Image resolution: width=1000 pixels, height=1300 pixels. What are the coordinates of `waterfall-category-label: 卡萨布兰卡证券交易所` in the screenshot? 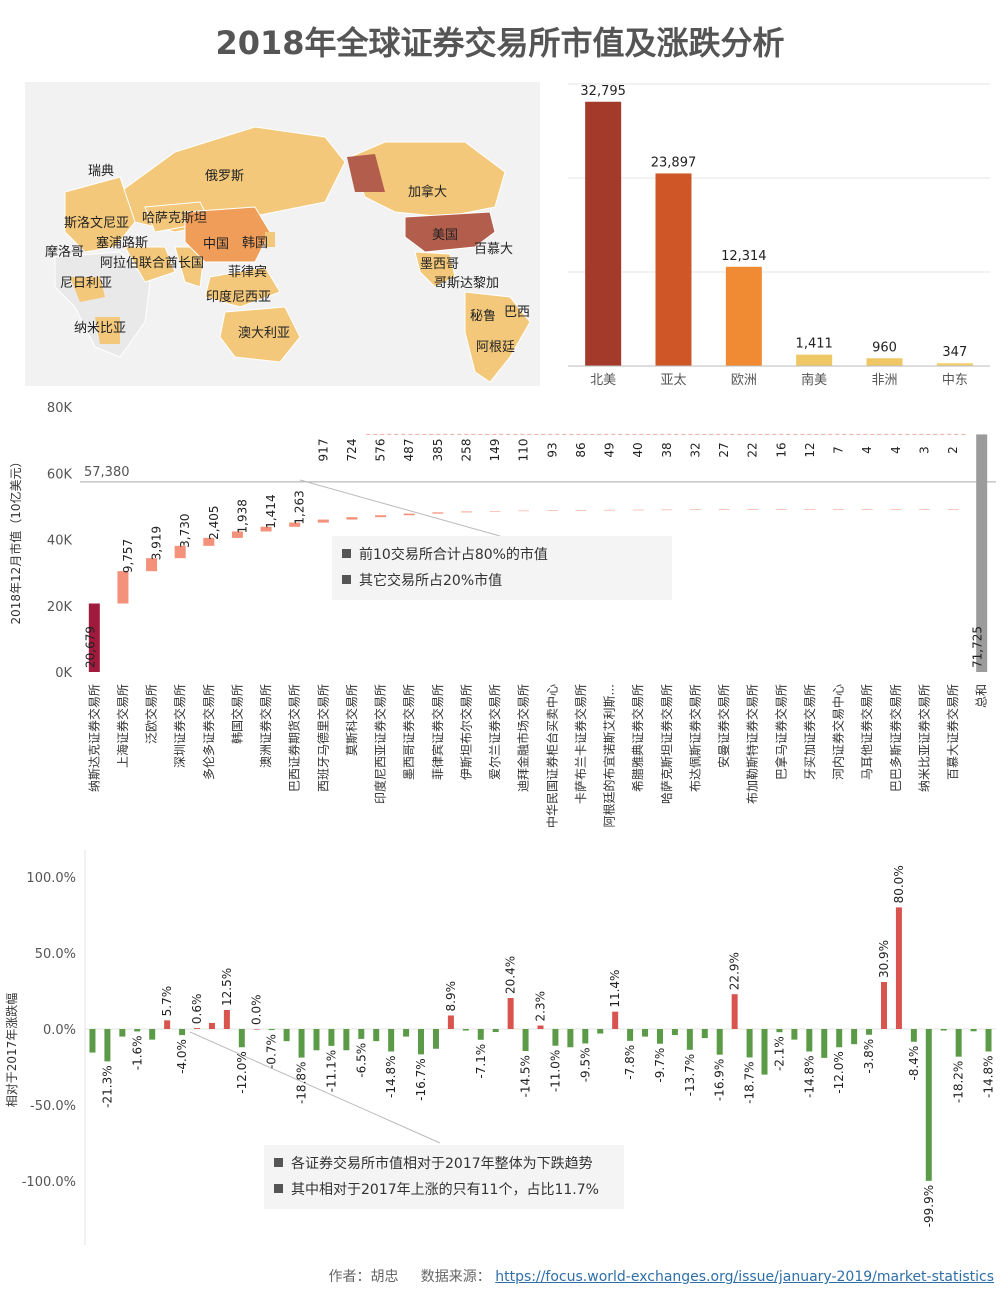 It's located at (580, 744).